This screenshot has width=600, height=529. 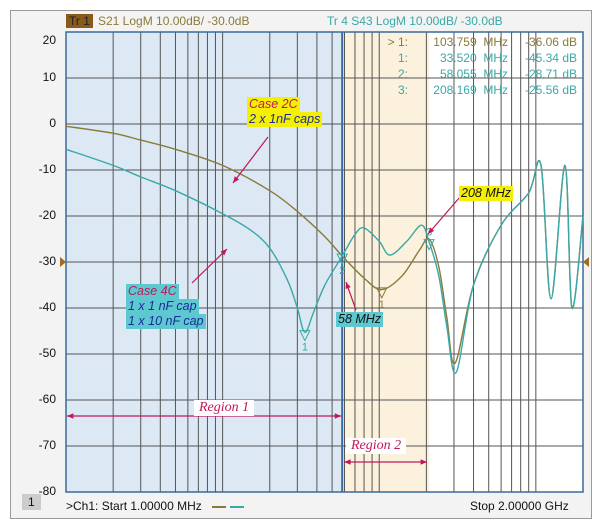 I want to click on marker-freq: 58.055 MHz, so click(x=473, y=74).